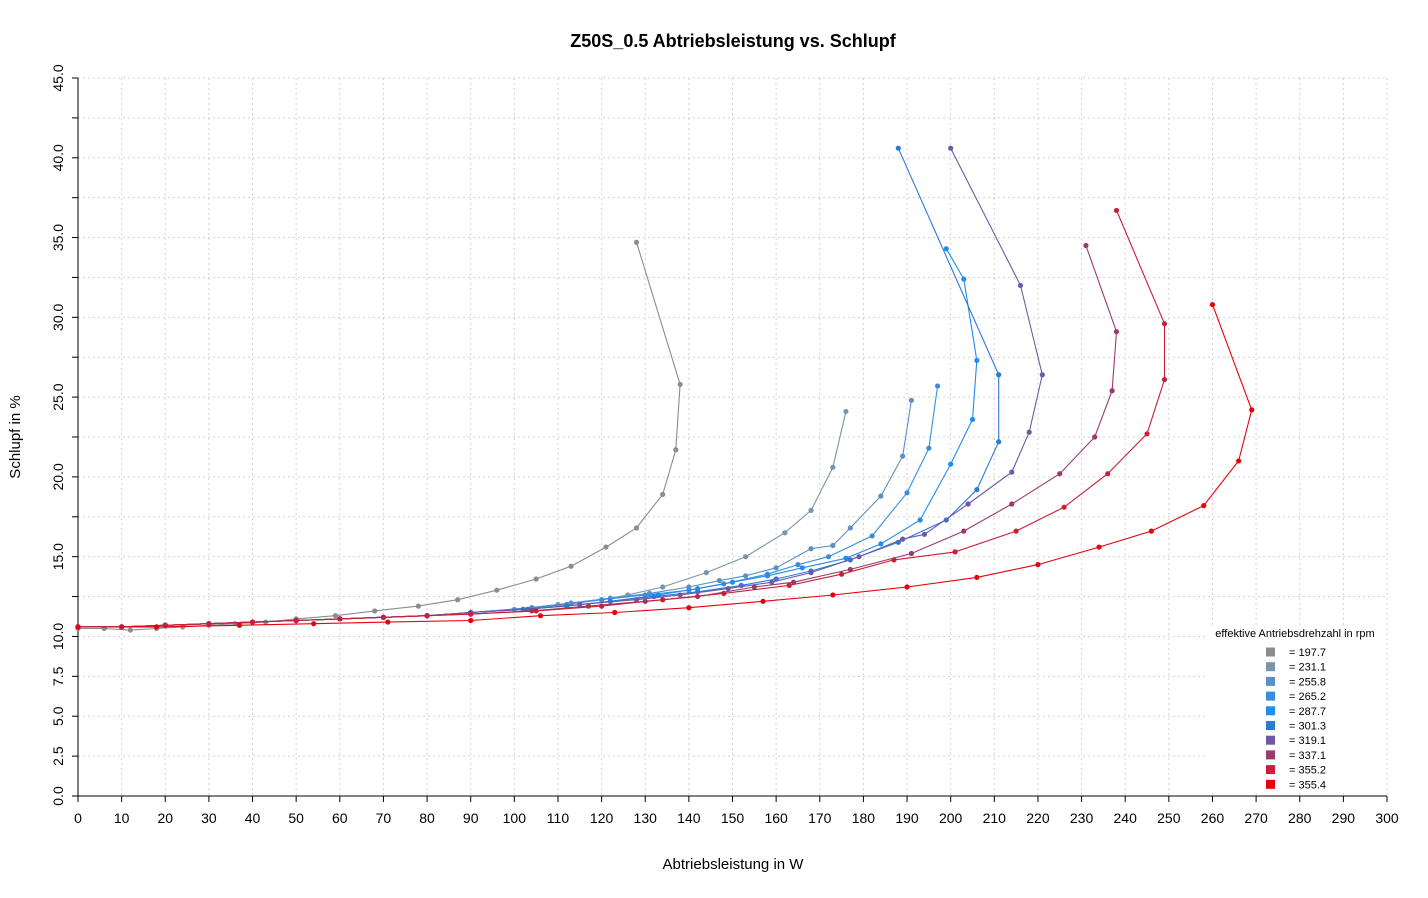  Describe the element at coordinates (58, 756) in the screenshot. I see `y-tick-label: 2.5` at that location.